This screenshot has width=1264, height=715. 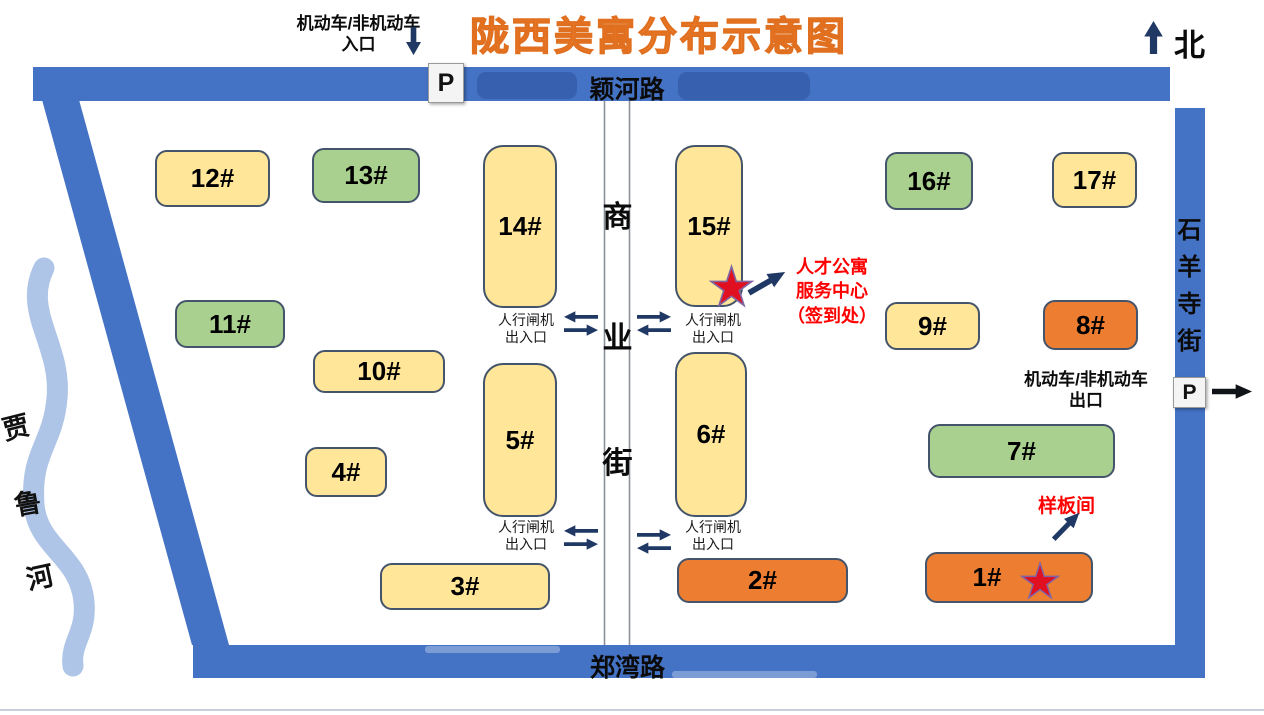 I want to click on building-5: 5#, so click(x=520, y=440).